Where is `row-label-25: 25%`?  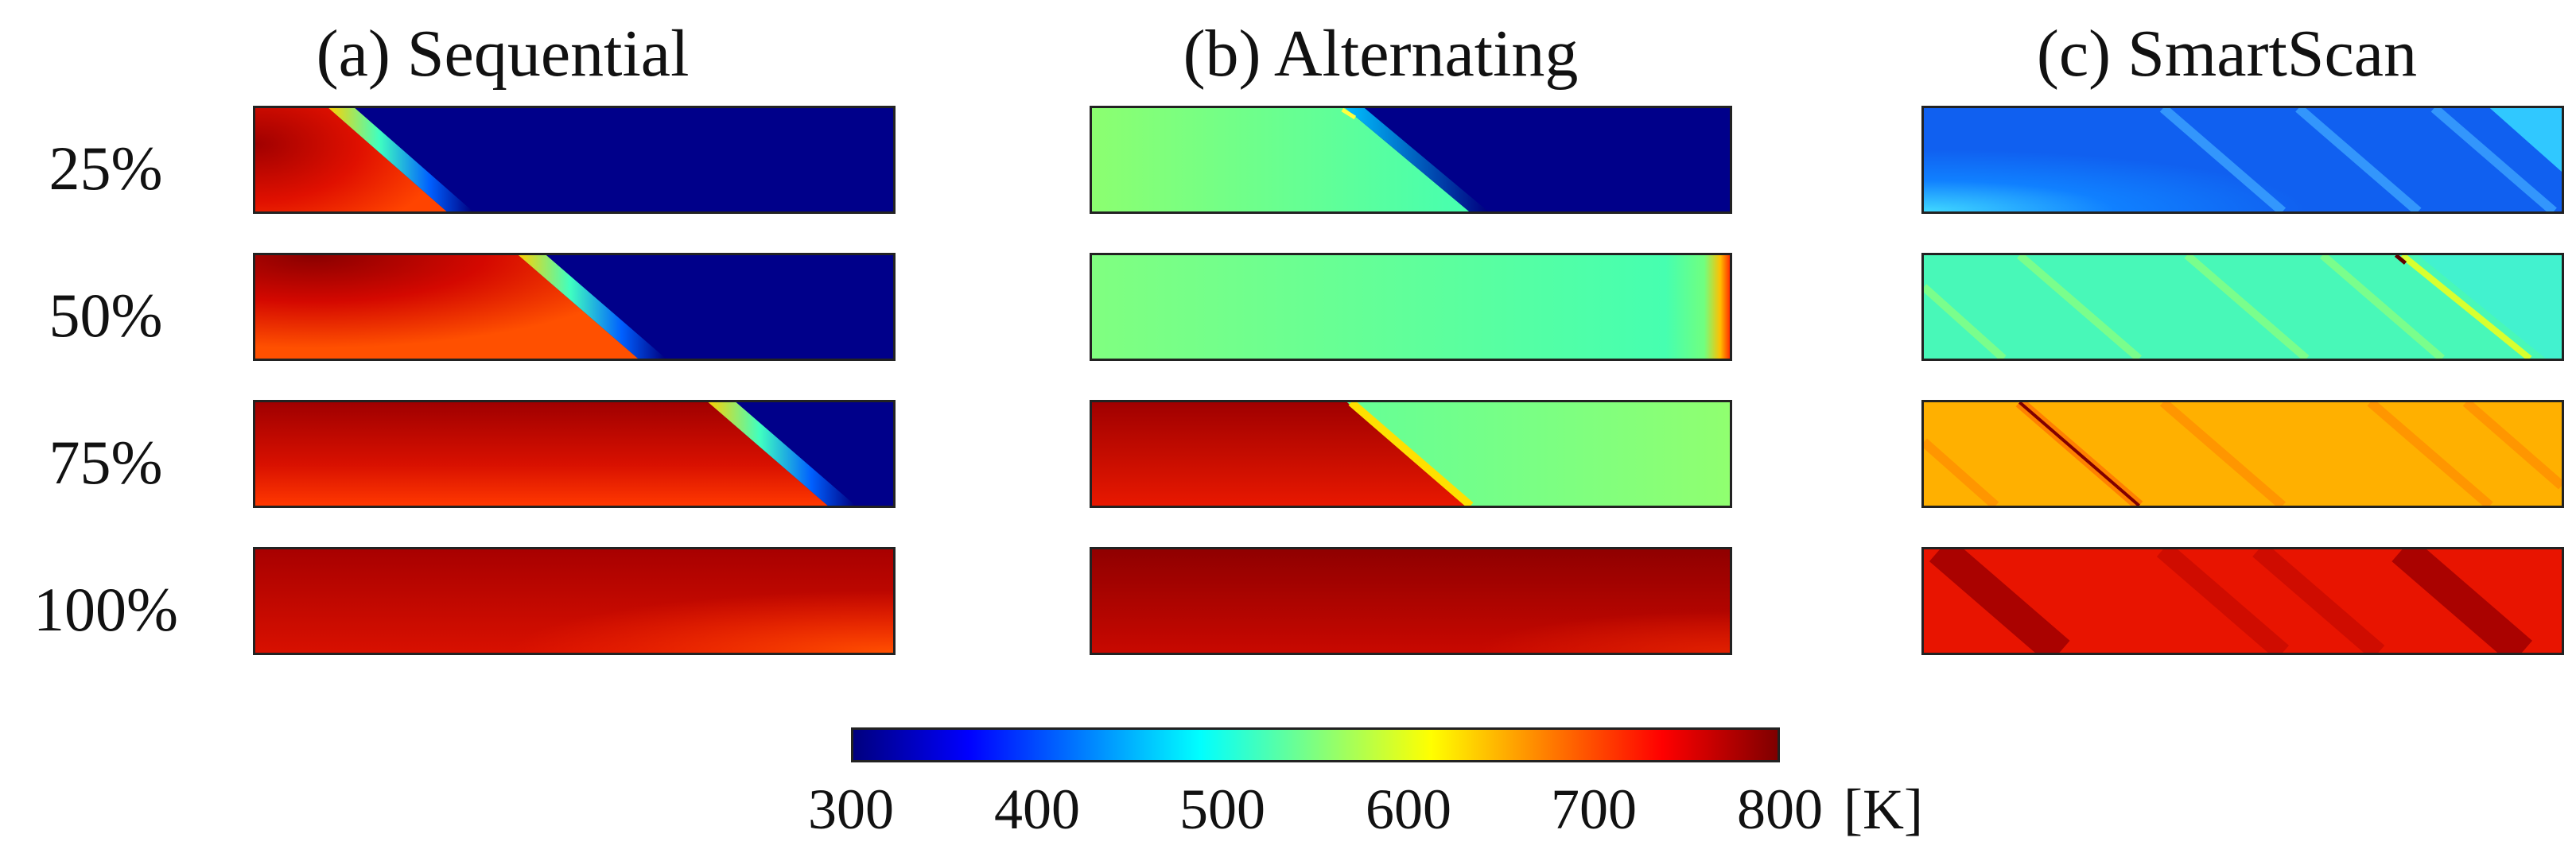
row-label-25: 25% is located at coordinates (106, 168).